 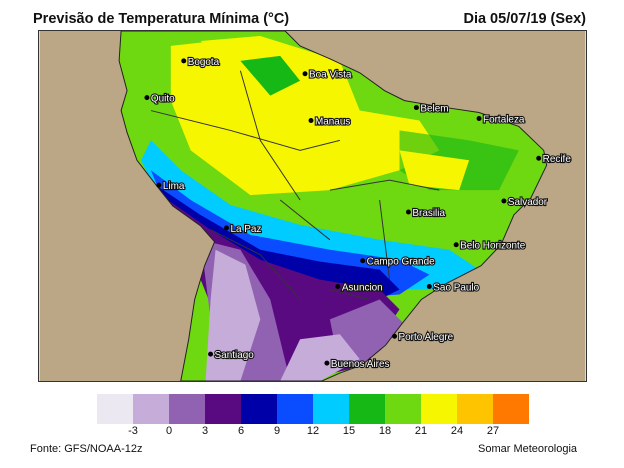 What do you see at coordinates (401, 262) in the screenshot?
I see `city-label: Campo Grande` at bounding box center [401, 262].